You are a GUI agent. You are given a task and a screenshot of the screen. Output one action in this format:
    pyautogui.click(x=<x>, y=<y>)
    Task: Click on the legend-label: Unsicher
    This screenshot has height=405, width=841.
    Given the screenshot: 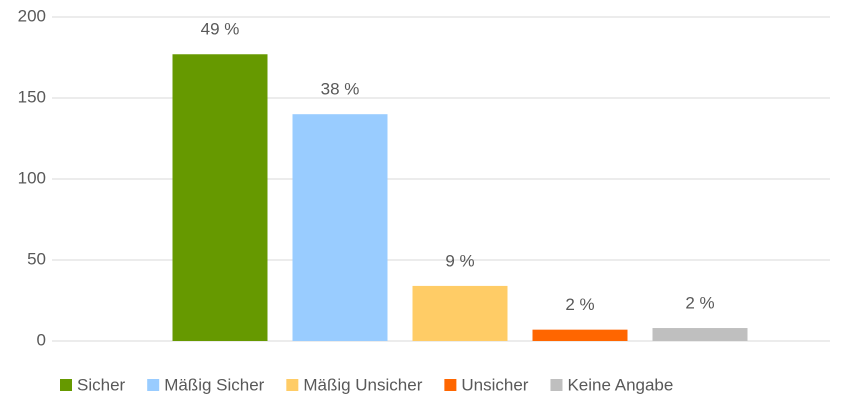 What is the action you would take?
    pyautogui.click(x=494, y=384)
    